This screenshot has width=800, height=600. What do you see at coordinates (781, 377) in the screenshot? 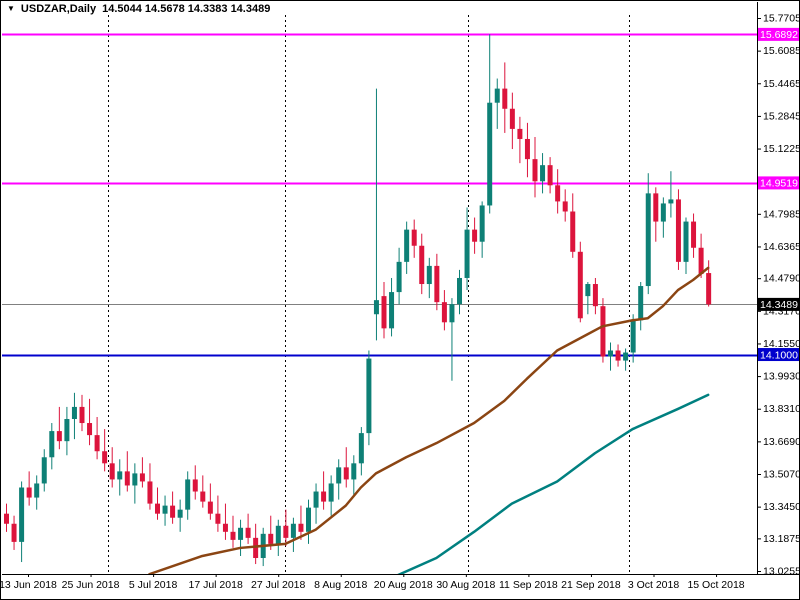
I see `y-axis-label: 13.9930` at bounding box center [781, 377].